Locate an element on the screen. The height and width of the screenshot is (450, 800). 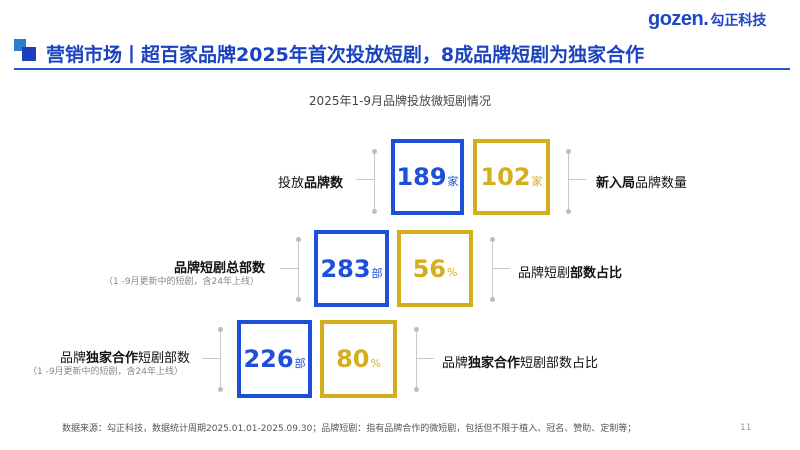
row2-series-share-box: 56% is located at coordinates (435, 268).